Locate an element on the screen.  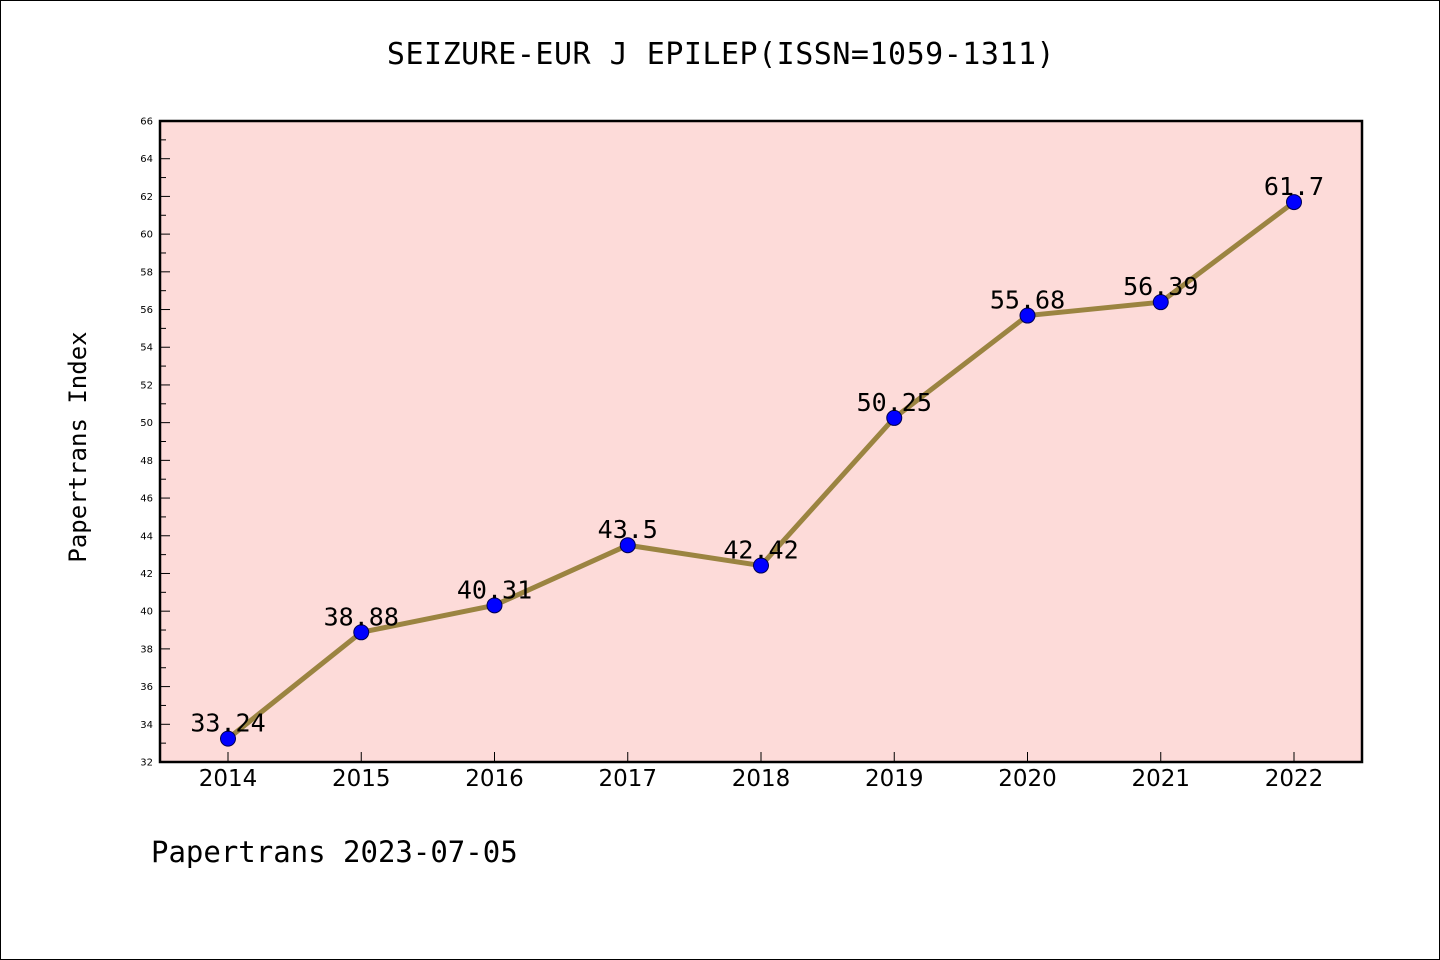
y-tick-label: 44 is located at coordinates (146, 536).